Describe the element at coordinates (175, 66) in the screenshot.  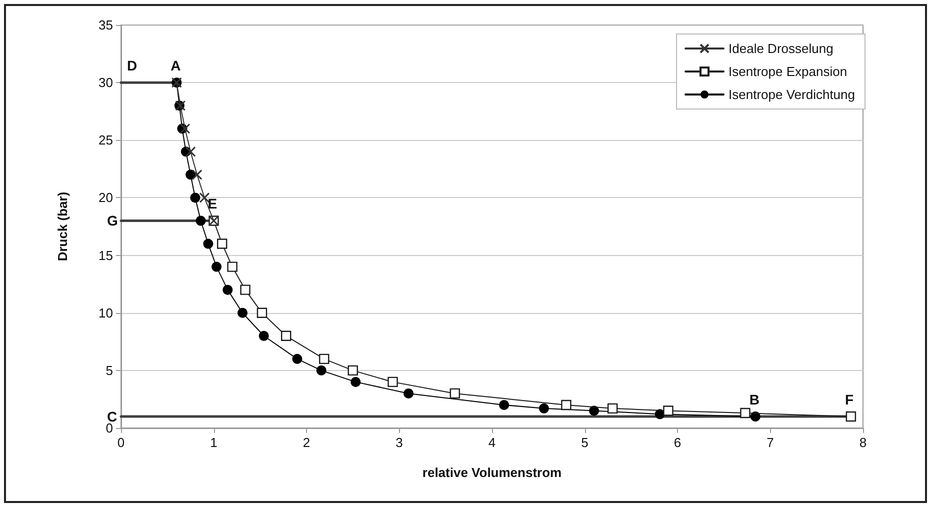
I see `annotation: A` at that location.